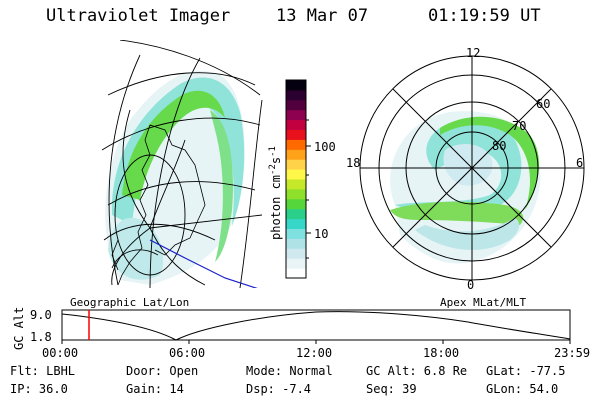  What do you see at coordinates (41, 337) in the screenshot?
I see `timeline-y-min: 1.8` at bounding box center [41, 337].